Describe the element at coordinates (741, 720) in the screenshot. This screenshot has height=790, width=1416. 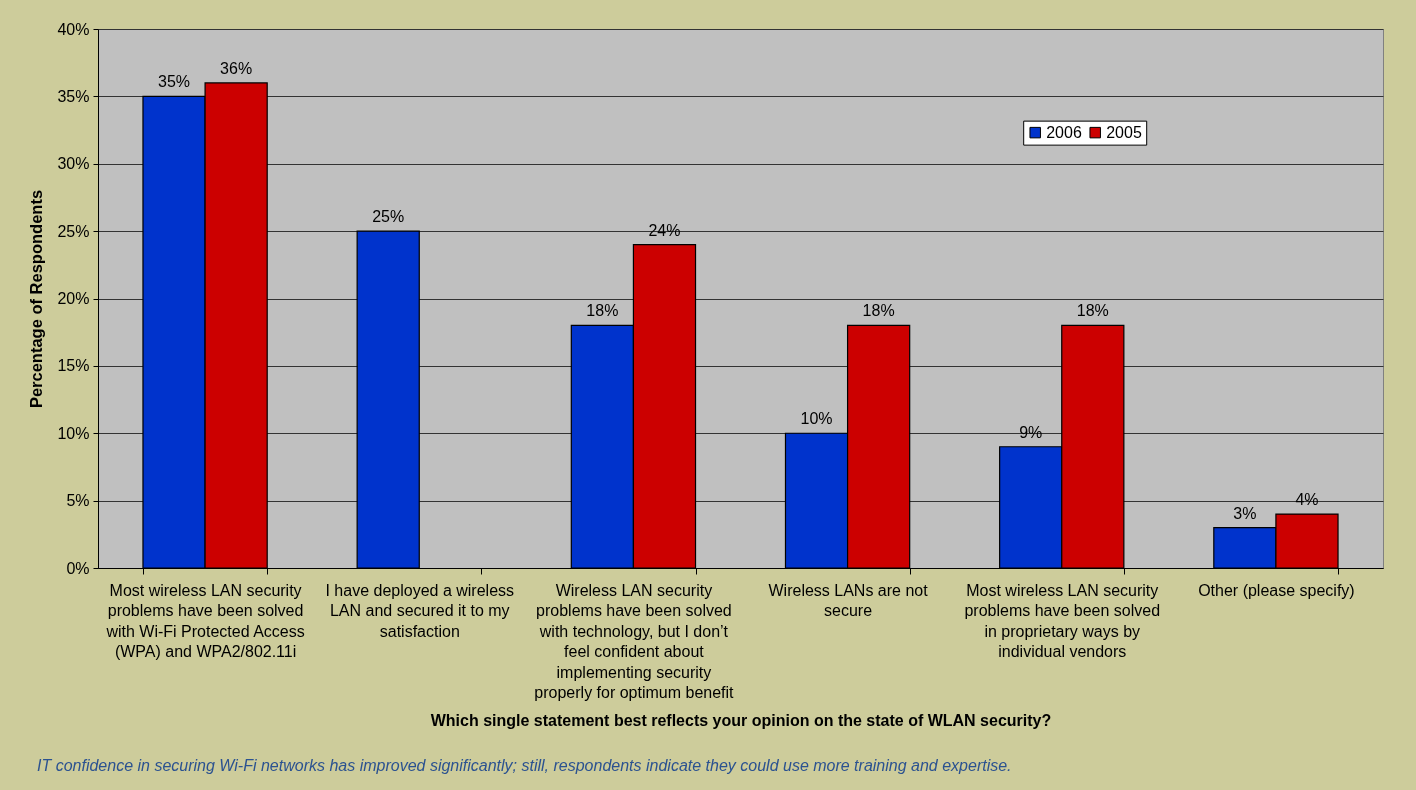
I see `x-axis-title: Which single statement best reflects your opinion on the state of WLAN security?` at that location.